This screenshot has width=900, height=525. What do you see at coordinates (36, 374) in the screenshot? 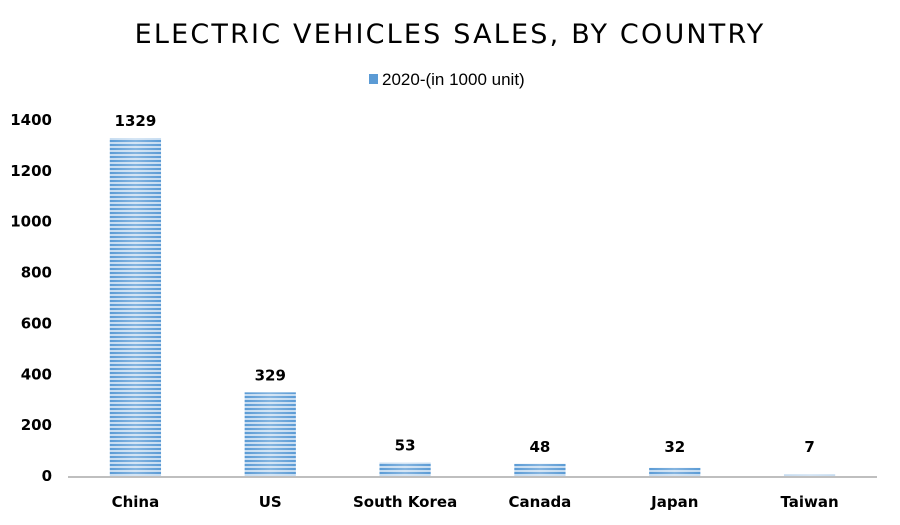
I see `y-tick-label: 400` at bounding box center [36, 374].